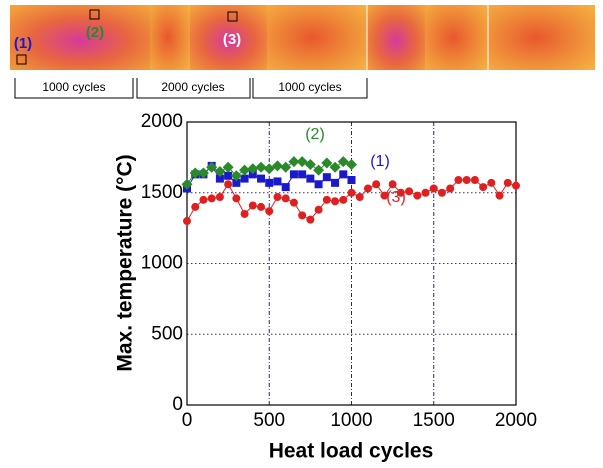 The width and height of the screenshot is (603, 468). I want to click on series-label: (1), so click(380, 161).